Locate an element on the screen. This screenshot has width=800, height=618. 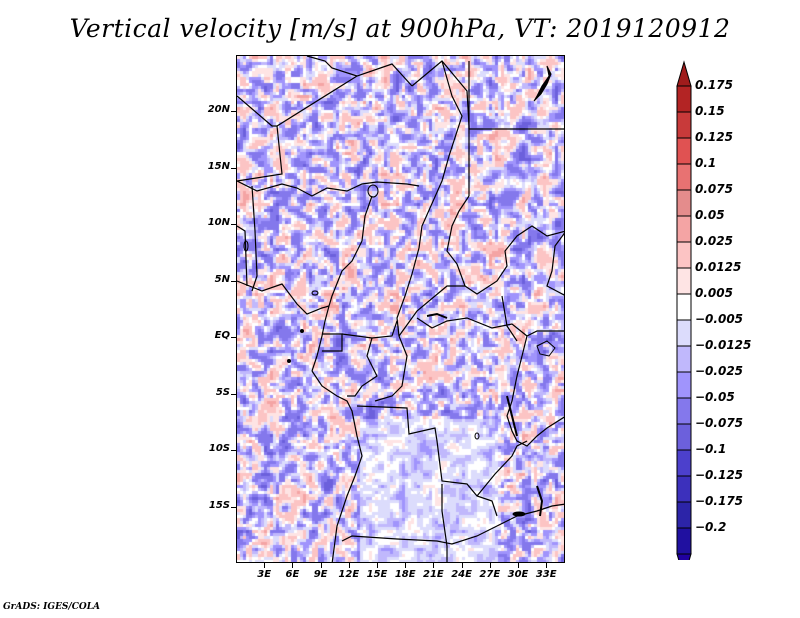
lat-tick-label: 10S is located at coordinates (219, 449).